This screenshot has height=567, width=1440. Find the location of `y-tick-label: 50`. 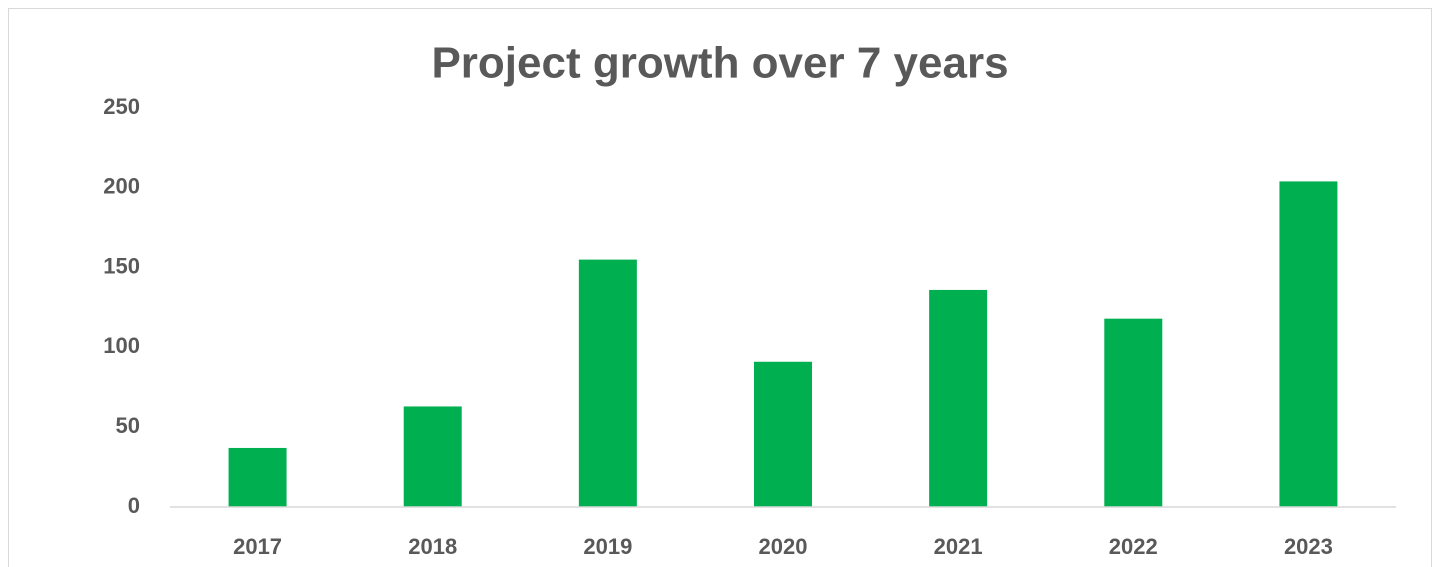

y-tick-label: 50 is located at coordinates (128, 425).